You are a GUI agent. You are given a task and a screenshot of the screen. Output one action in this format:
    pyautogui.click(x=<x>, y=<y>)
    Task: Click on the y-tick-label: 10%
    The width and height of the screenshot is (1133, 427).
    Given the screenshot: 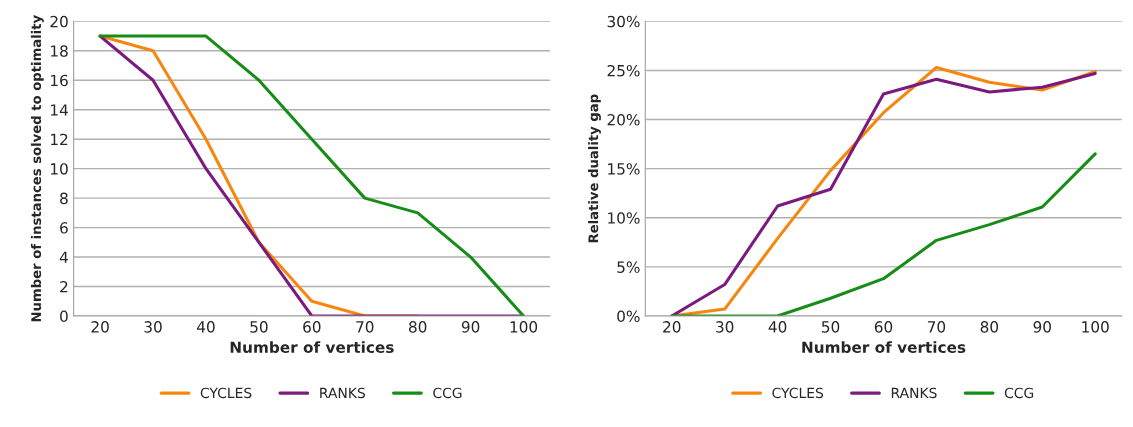 What is the action you would take?
    pyautogui.click(x=624, y=218)
    